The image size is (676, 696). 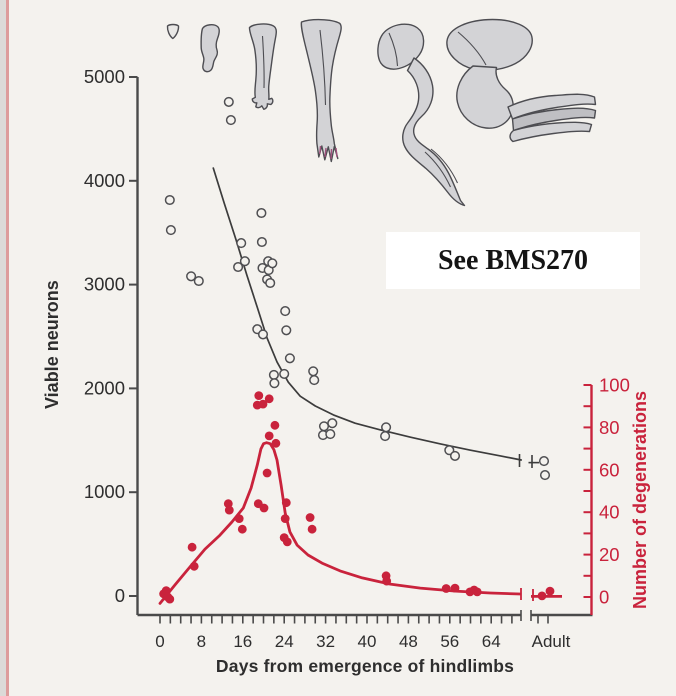 I want to click on annotation-text: See BMS270, so click(x=513, y=260).